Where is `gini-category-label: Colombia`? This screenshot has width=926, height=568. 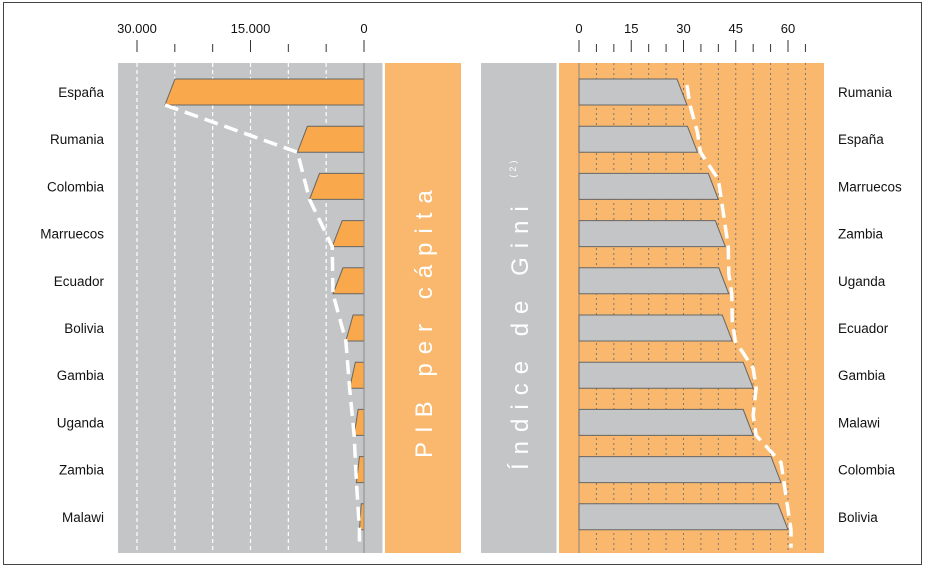 gini-category-label: Colombia is located at coordinates (867, 470).